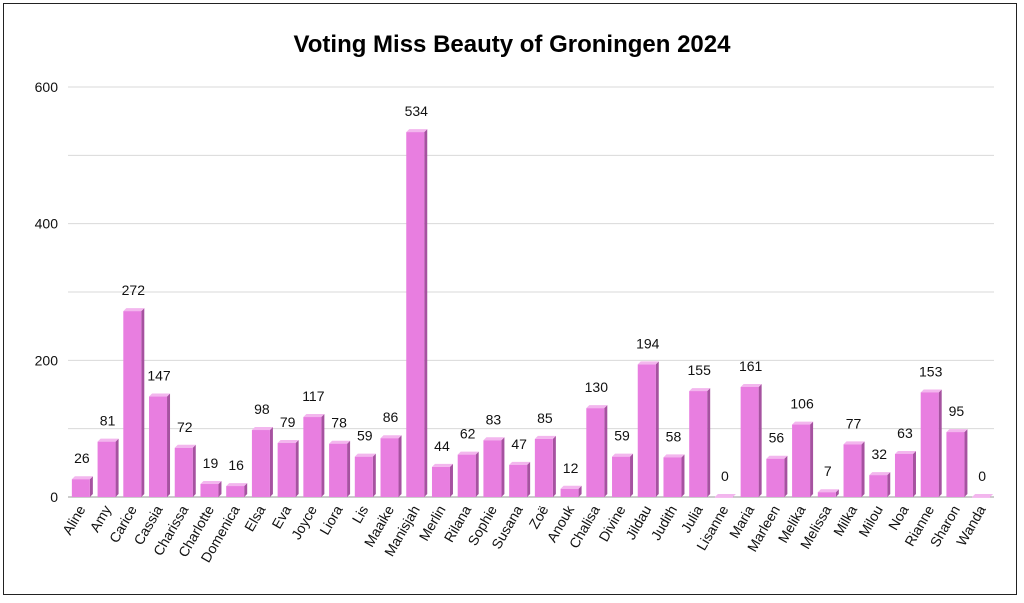  Describe the element at coordinates (159, 376) in the screenshot. I see `data-label: 147` at that location.